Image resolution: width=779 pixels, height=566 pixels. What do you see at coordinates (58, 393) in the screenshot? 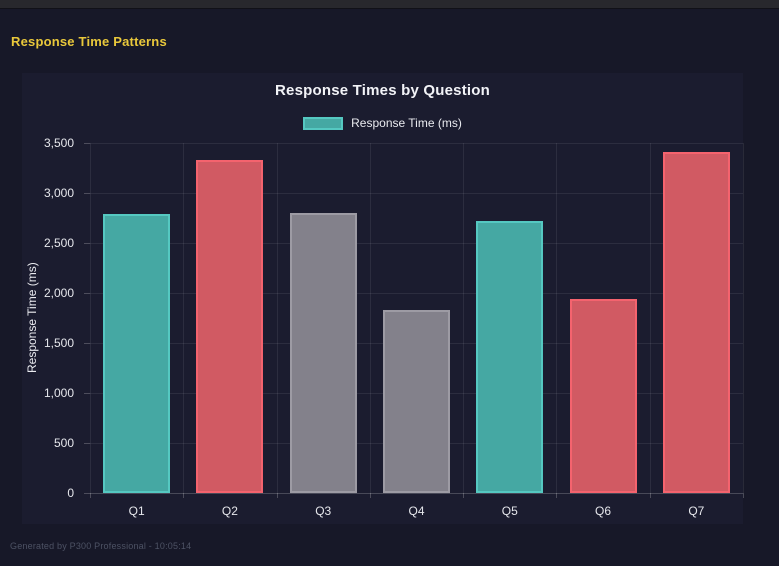
I see `y-axis-tick-label: 1,000` at bounding box center [58, 393].